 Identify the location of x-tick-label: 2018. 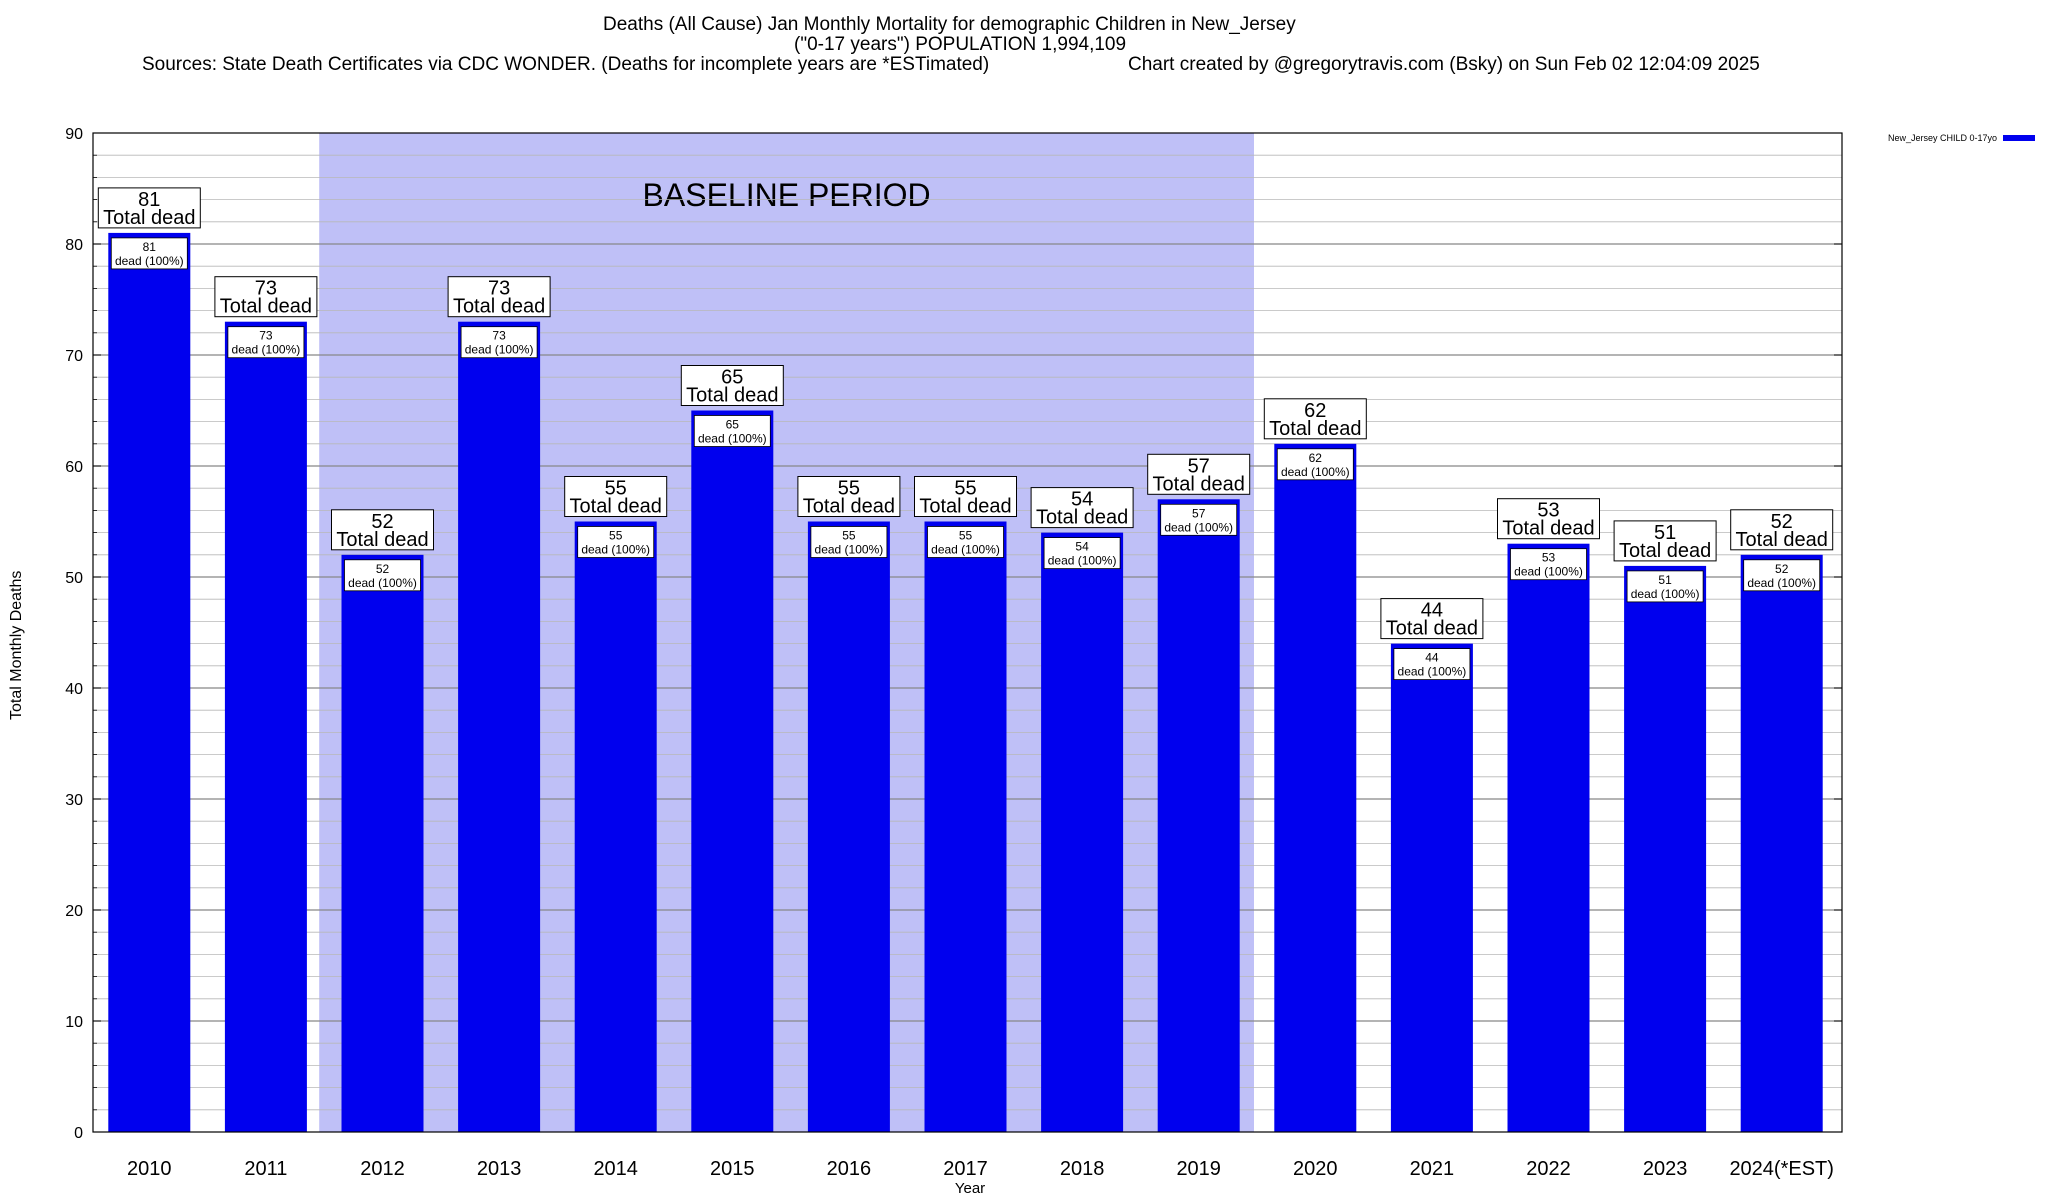
(1082, 1169).